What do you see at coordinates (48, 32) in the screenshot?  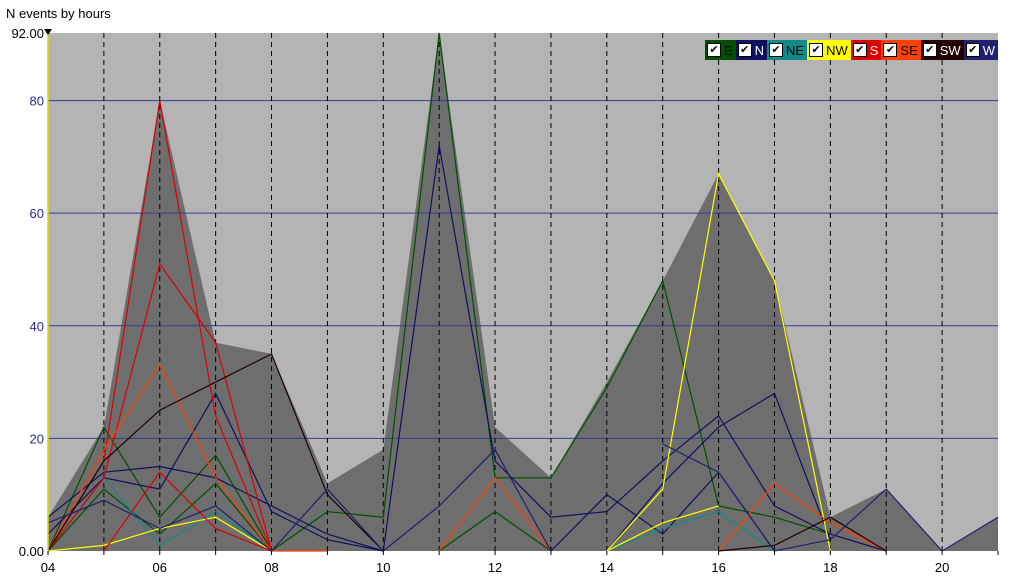 I see `y-axis-marker-icon` at bounding box center [48, 32].